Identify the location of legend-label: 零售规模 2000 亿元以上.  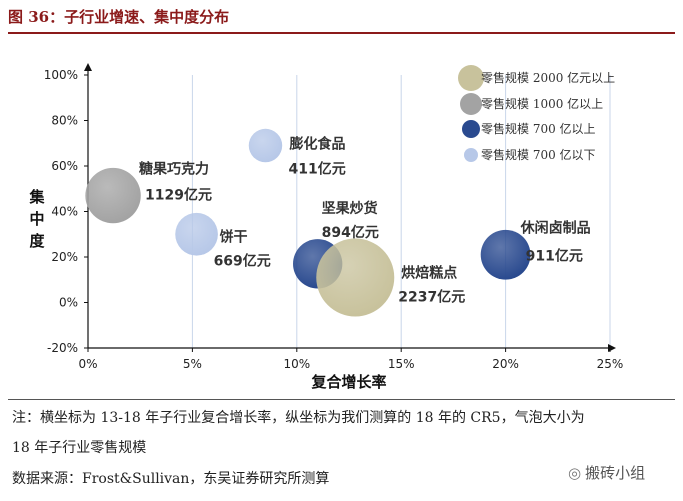
(548, 77).